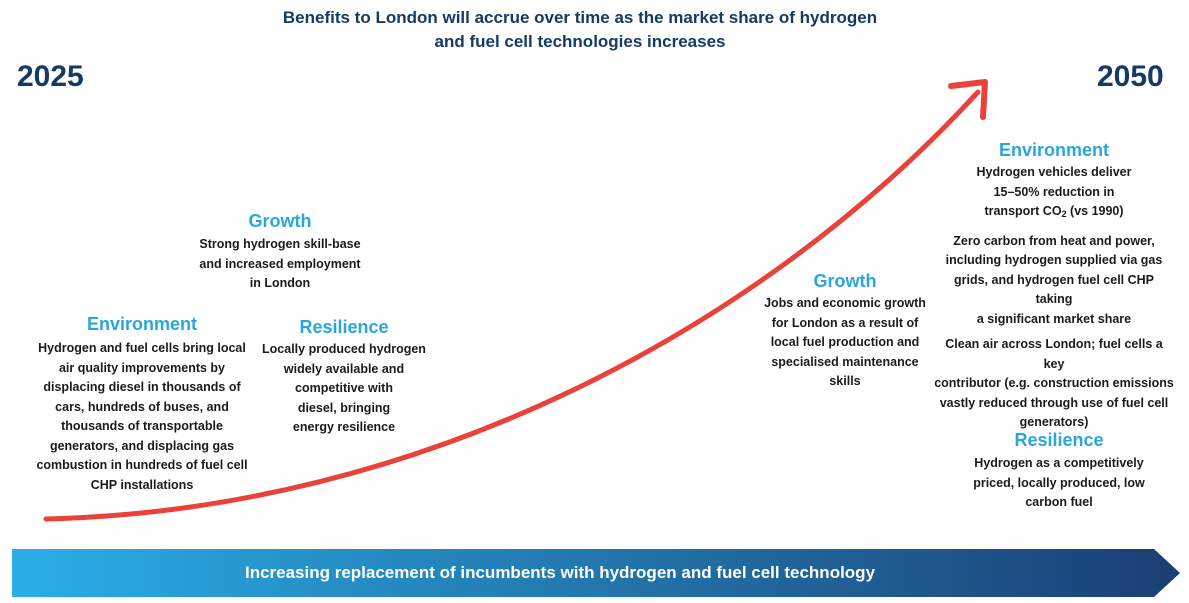  I want to click on banner-shape, so click(596, 573).